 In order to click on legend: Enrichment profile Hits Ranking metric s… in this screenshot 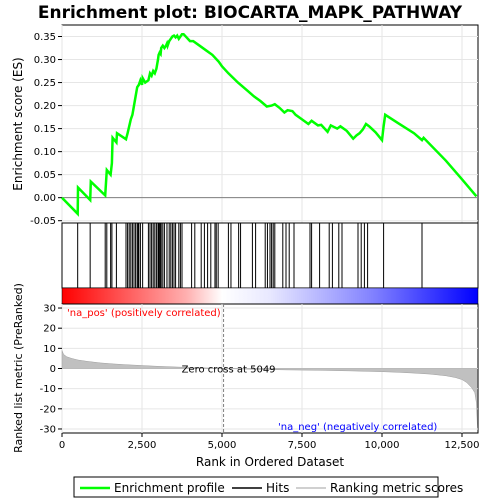, I will do `click(268, 487)`.